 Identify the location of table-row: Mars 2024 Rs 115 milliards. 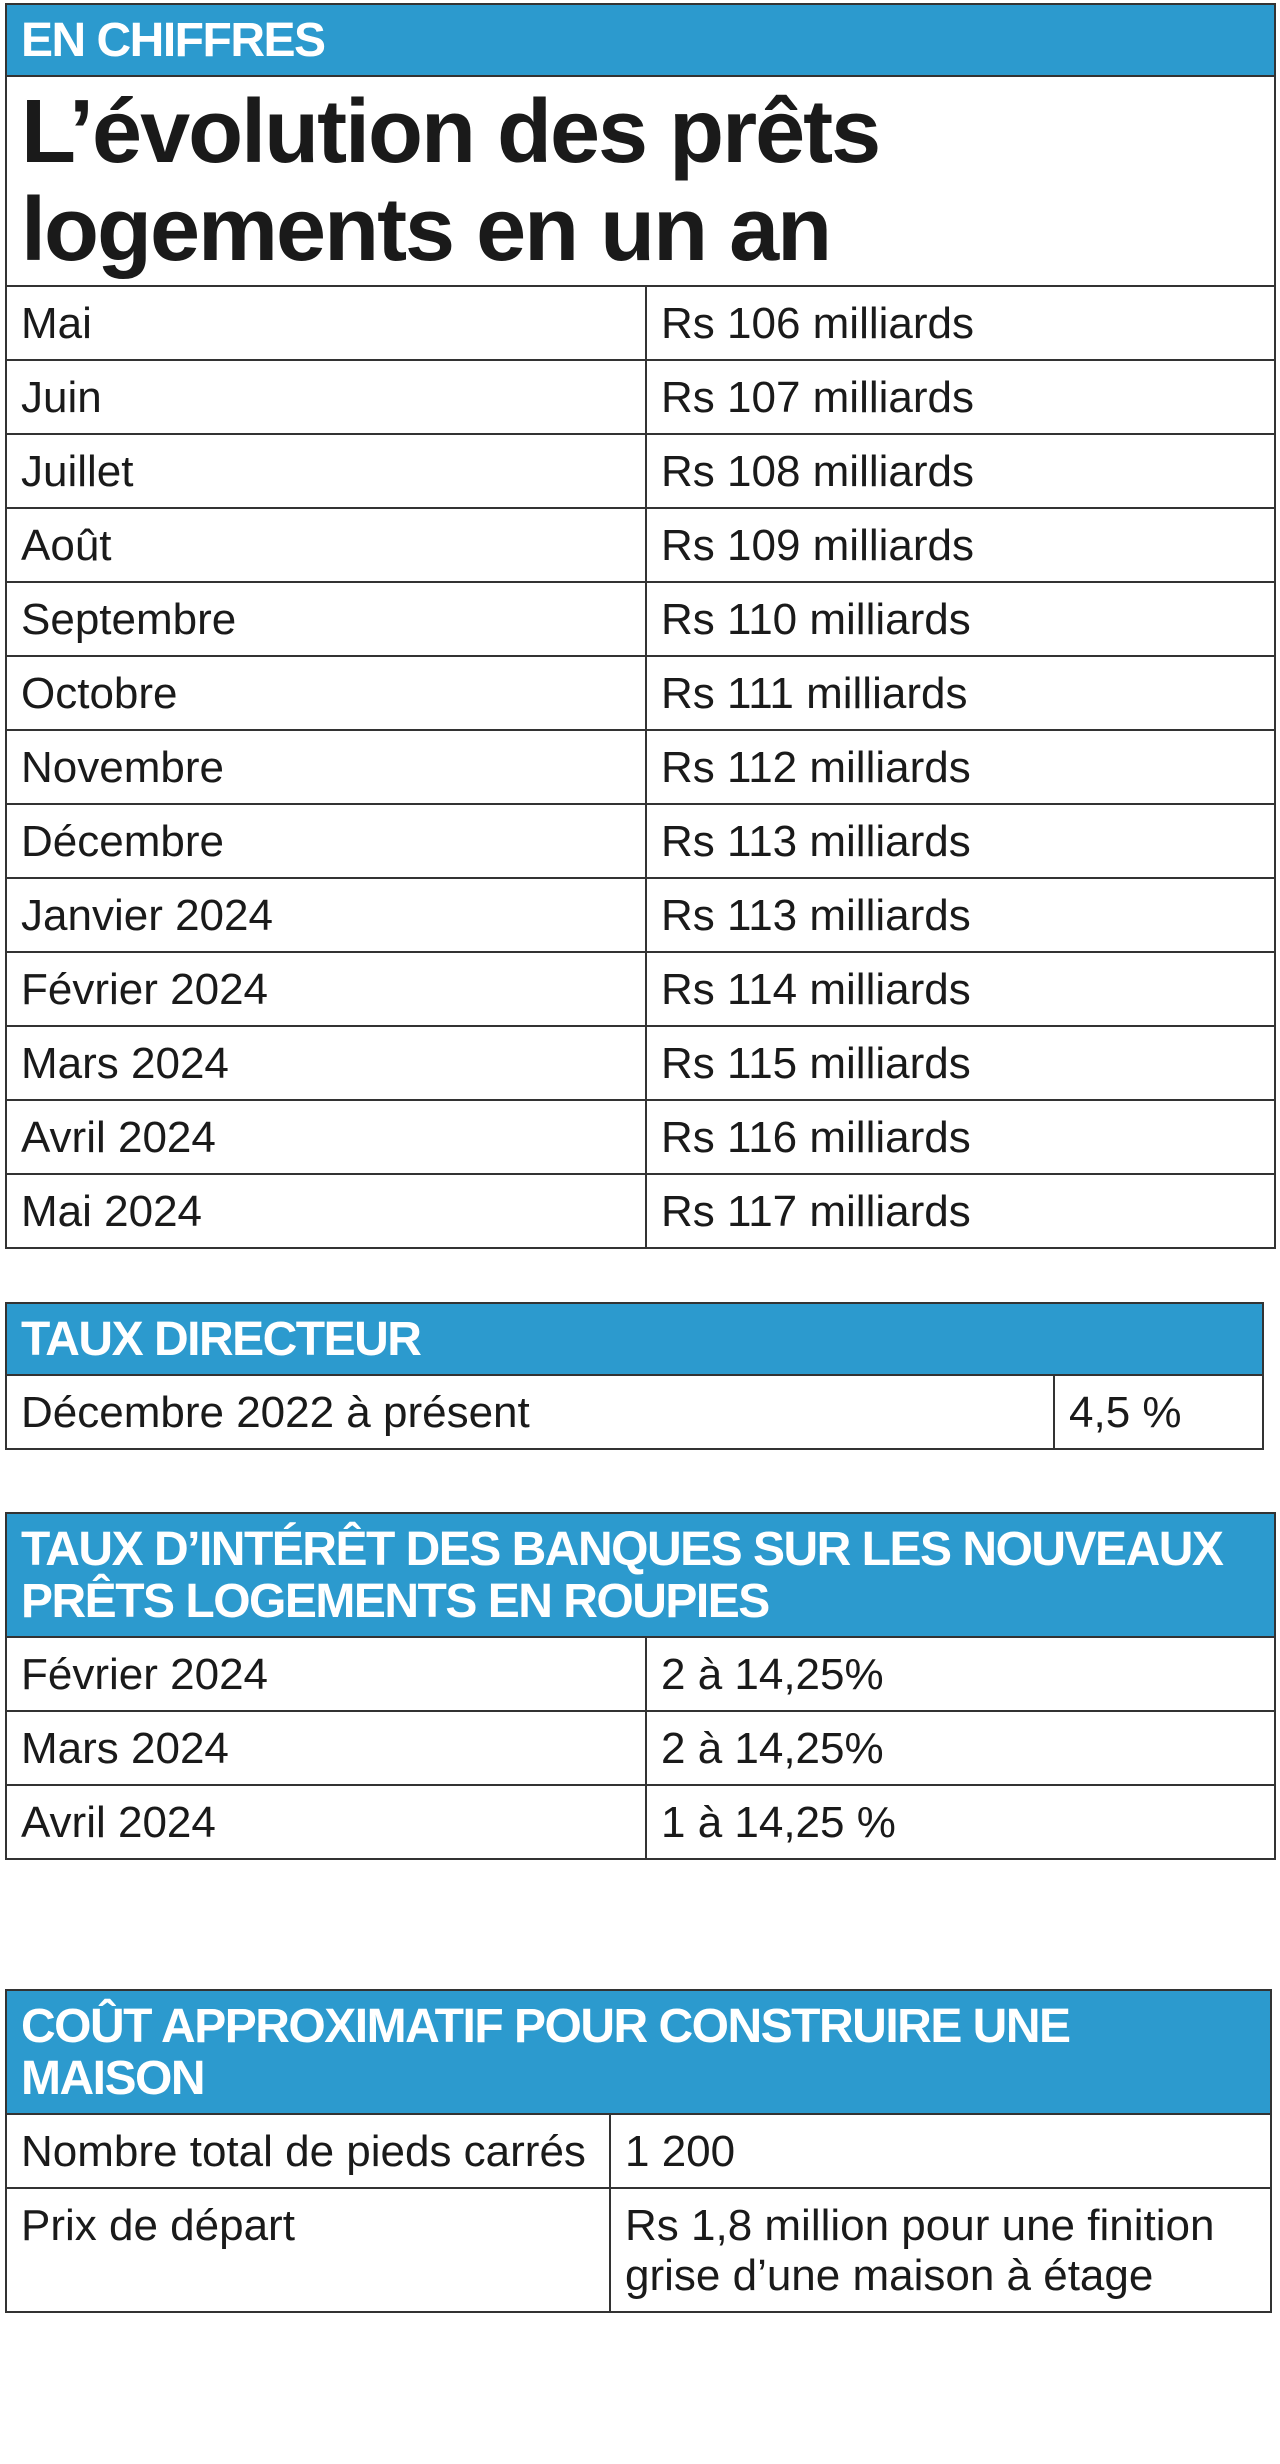
(640, 1062).